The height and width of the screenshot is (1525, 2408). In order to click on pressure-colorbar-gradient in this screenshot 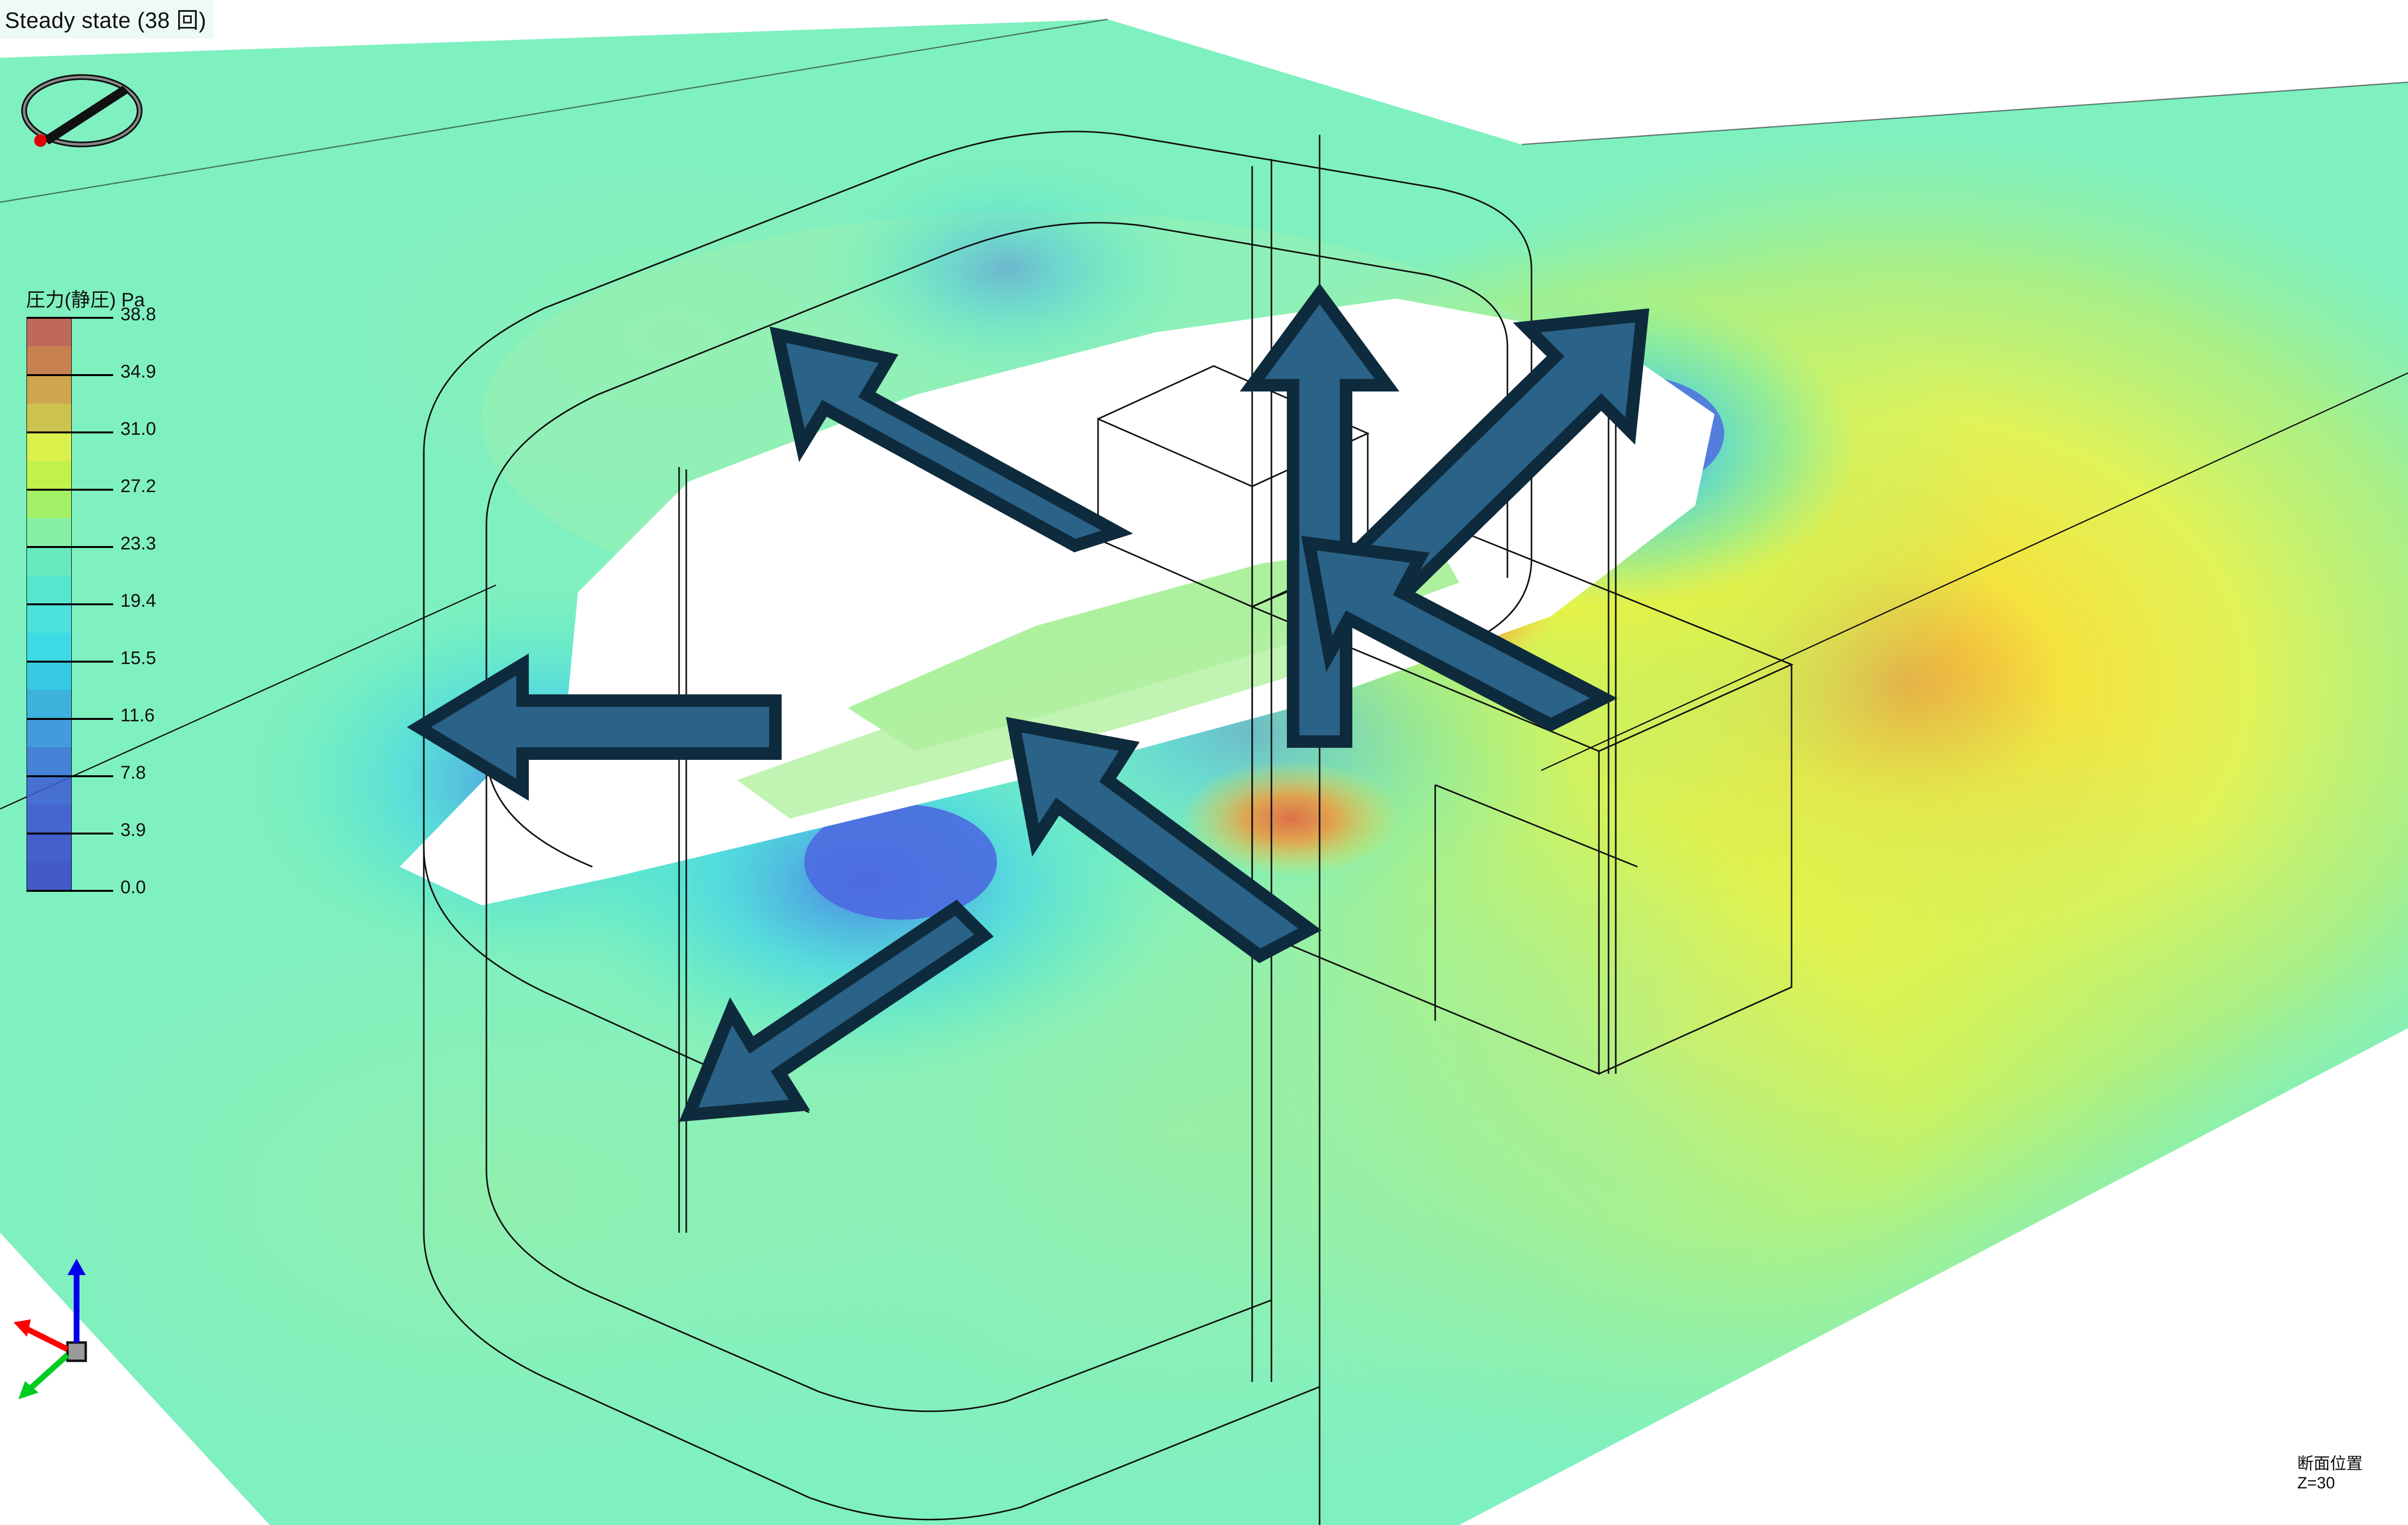, I will do `click(49, 604)`.